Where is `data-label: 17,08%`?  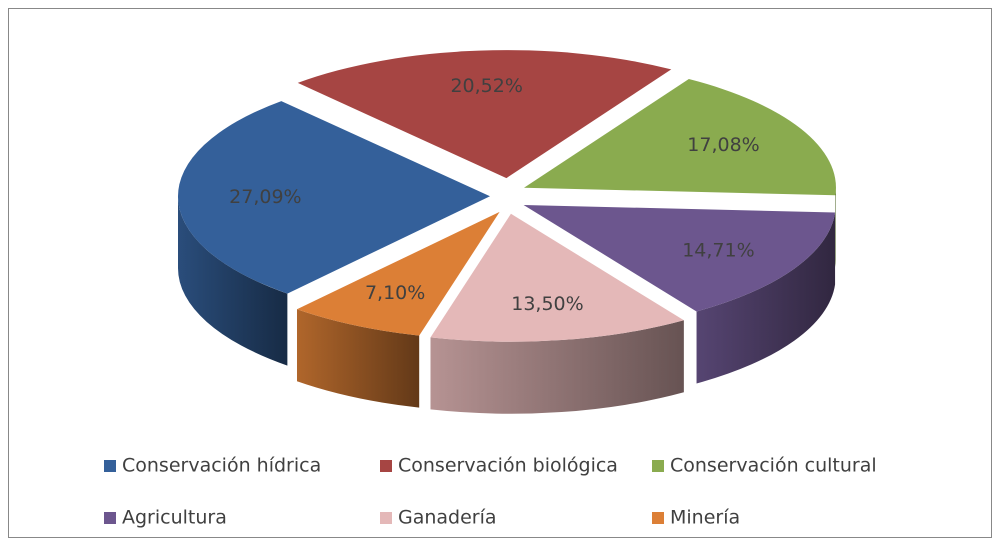 data-label: 17,08% is located at coordinates (723, 145).